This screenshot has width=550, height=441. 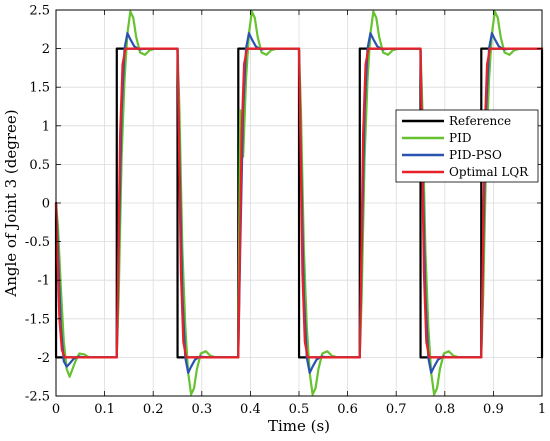 I want to click on x-tick-label: 0.1, so click(x=104, y=409).